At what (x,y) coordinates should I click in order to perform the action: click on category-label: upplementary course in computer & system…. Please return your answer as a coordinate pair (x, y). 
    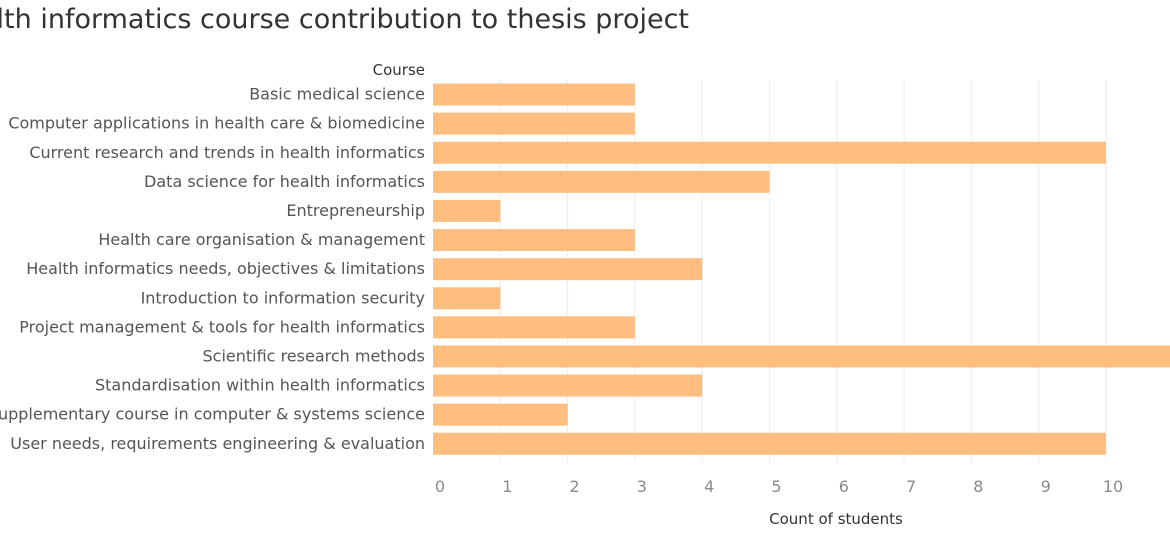
    Looking at the image, I should click on (212, 414).